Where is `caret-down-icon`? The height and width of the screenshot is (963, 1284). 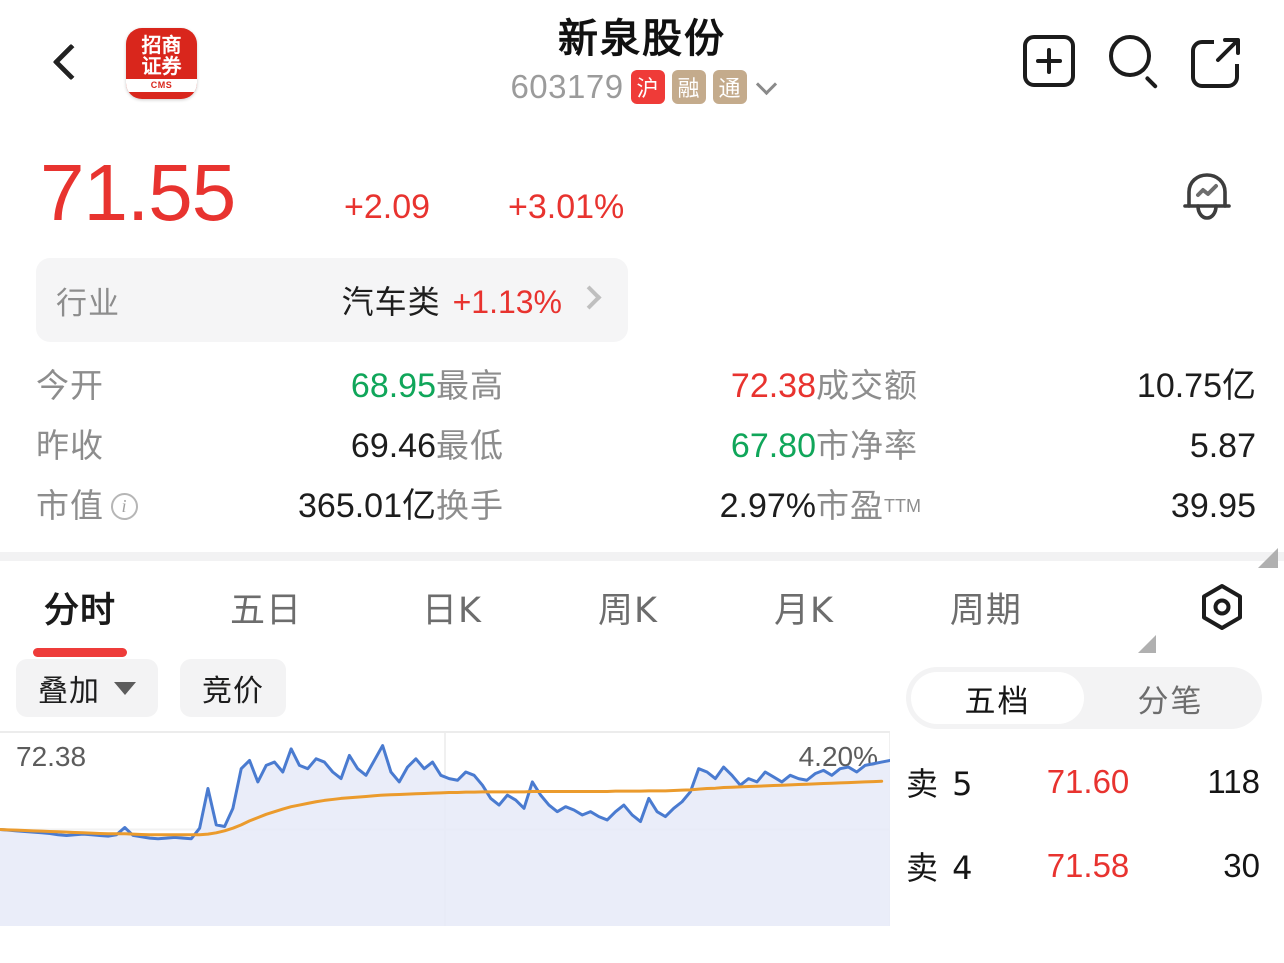
caret-down-icon is located at coordinates (125, 688).